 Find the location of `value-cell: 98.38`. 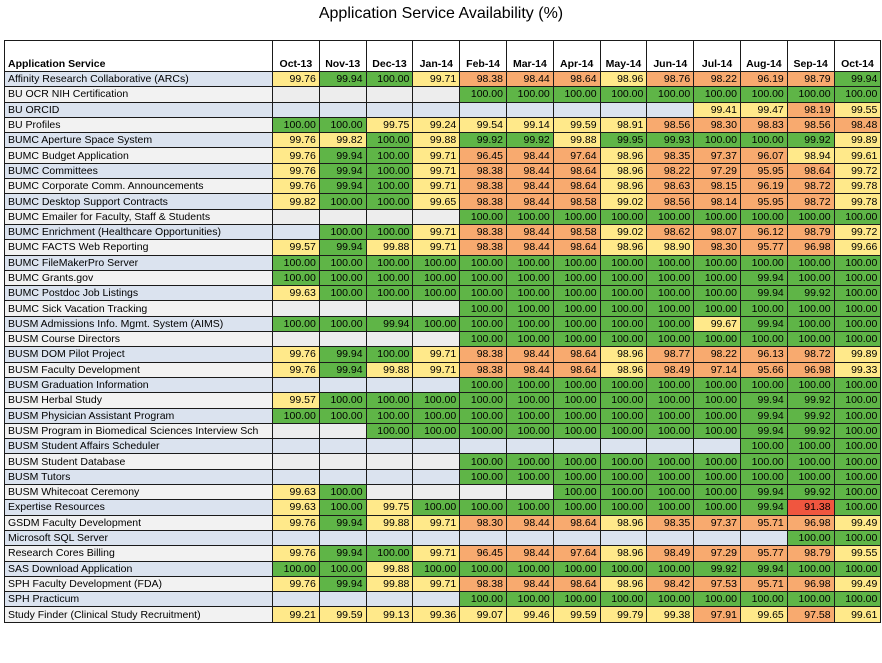

value-cell: 98.38 is located at coordinates (483, 201).